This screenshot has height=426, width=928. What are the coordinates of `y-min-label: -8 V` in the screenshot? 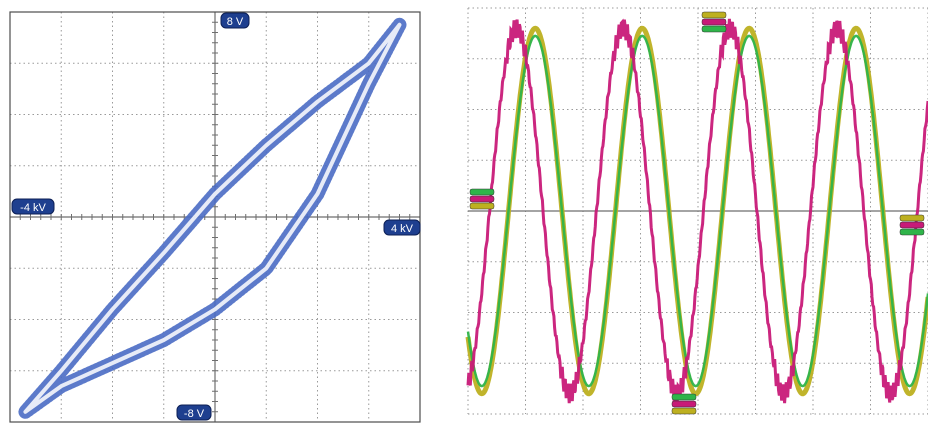 It's located at (194, 412).